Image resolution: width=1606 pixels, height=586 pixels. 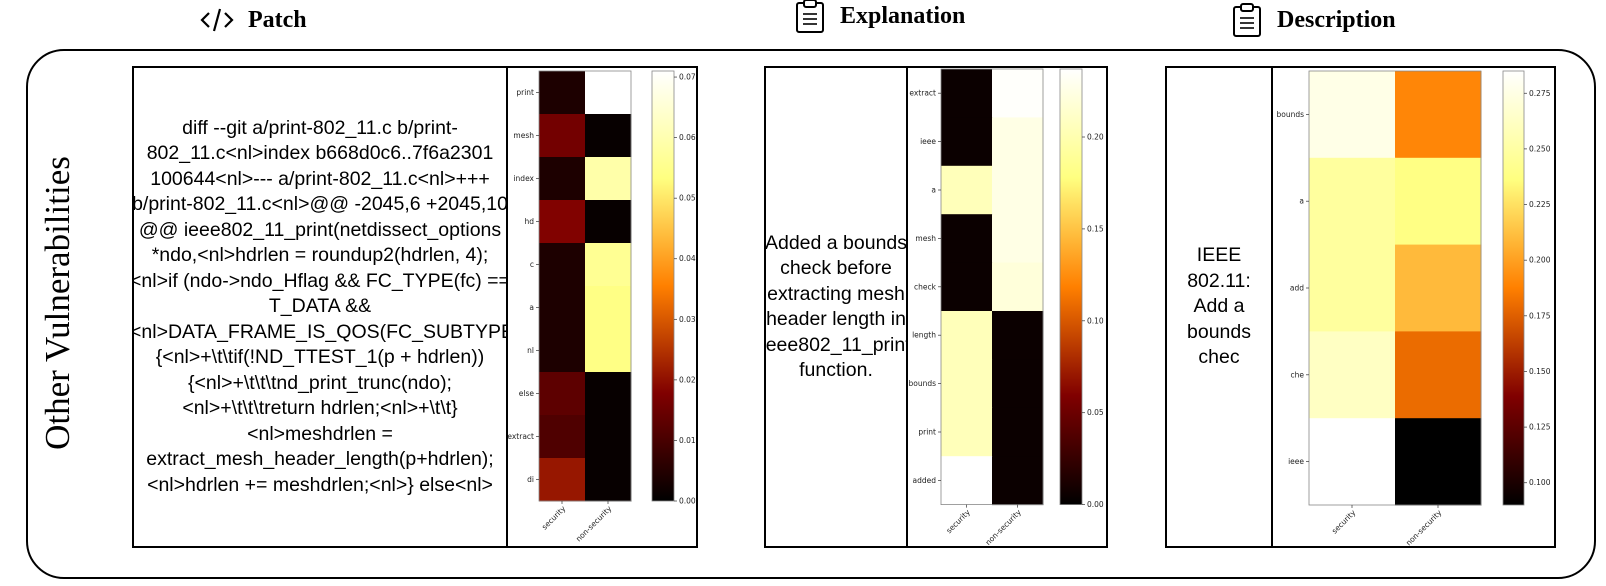 What do you see at coordinates (687, 198) in the screenshot?
I see `colorbar-tick-label: 0.05` at bounding box center [687, 198].